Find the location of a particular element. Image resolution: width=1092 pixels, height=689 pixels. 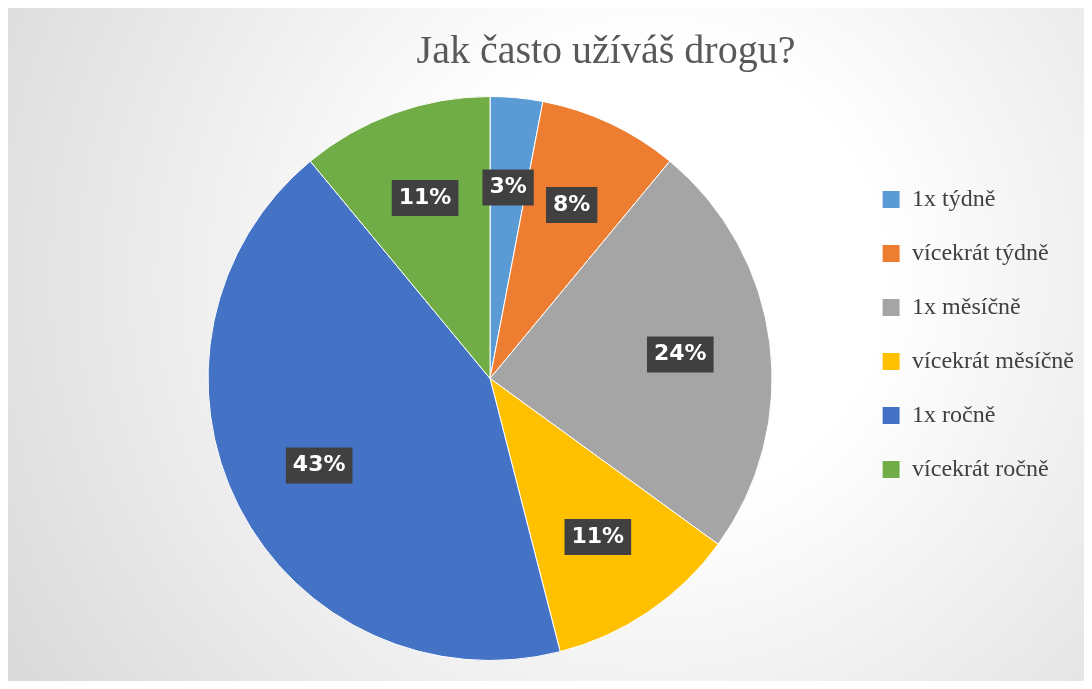

legend-label: vícekrát měsíčně is located at coordinates (993, 359).